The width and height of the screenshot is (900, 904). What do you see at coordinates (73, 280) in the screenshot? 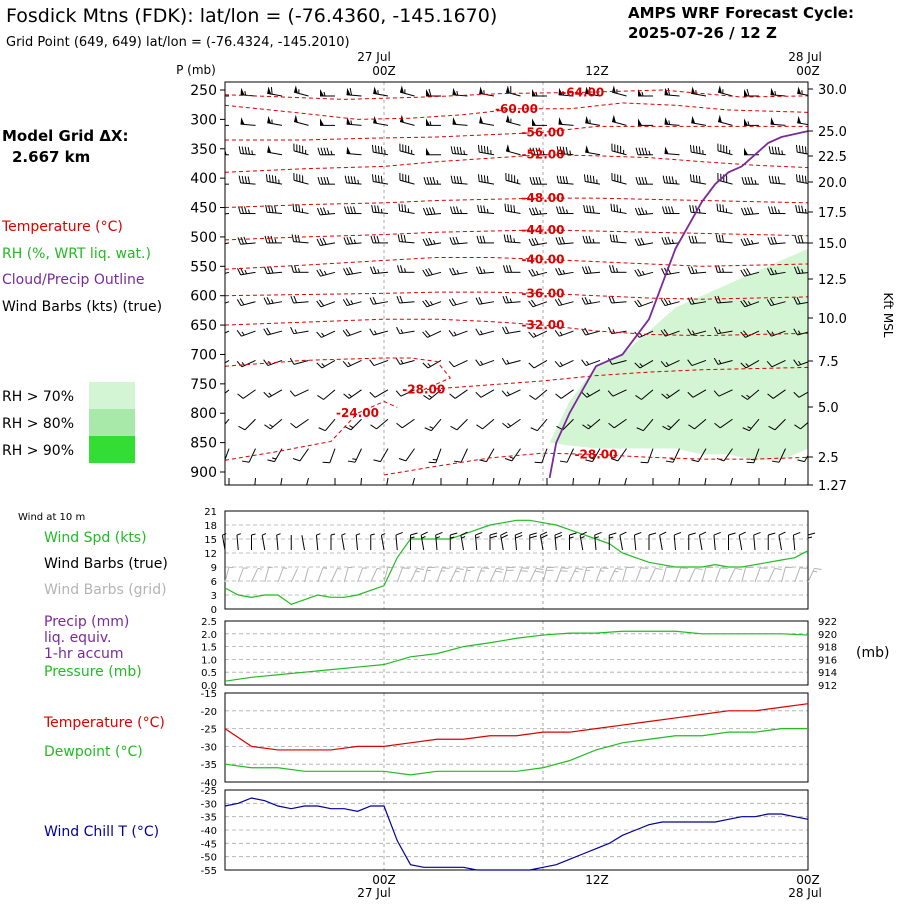
I see `legend-cloud: Cloud/Precip Outline` at bounding box center [73, 280].